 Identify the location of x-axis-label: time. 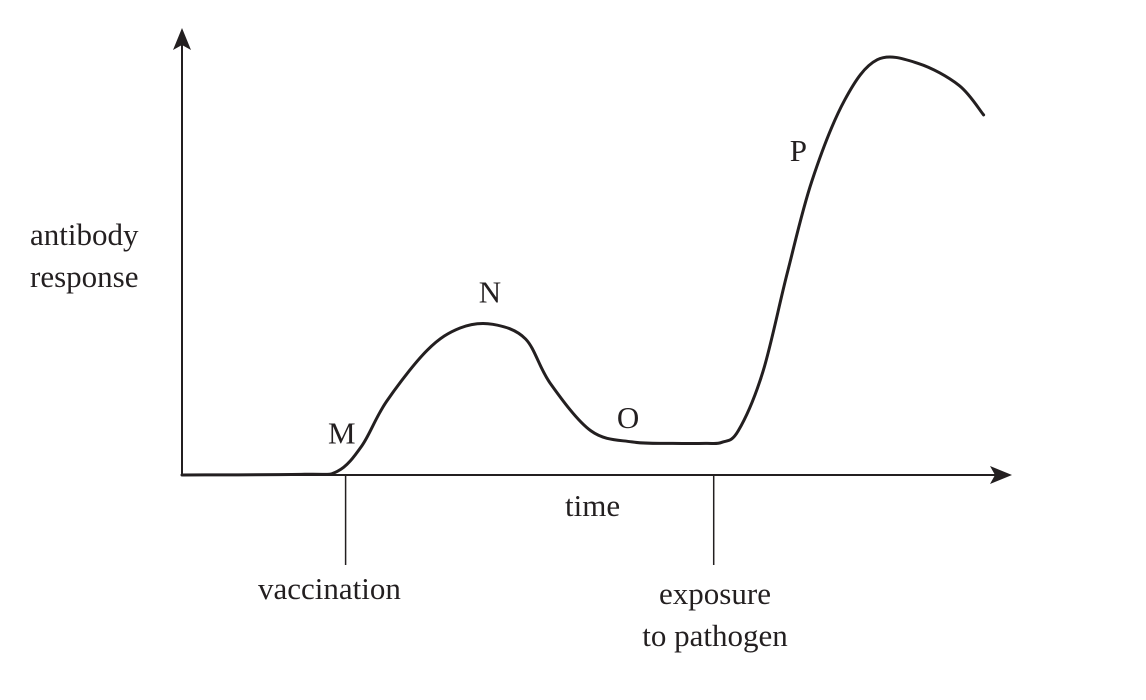
(593, 505).